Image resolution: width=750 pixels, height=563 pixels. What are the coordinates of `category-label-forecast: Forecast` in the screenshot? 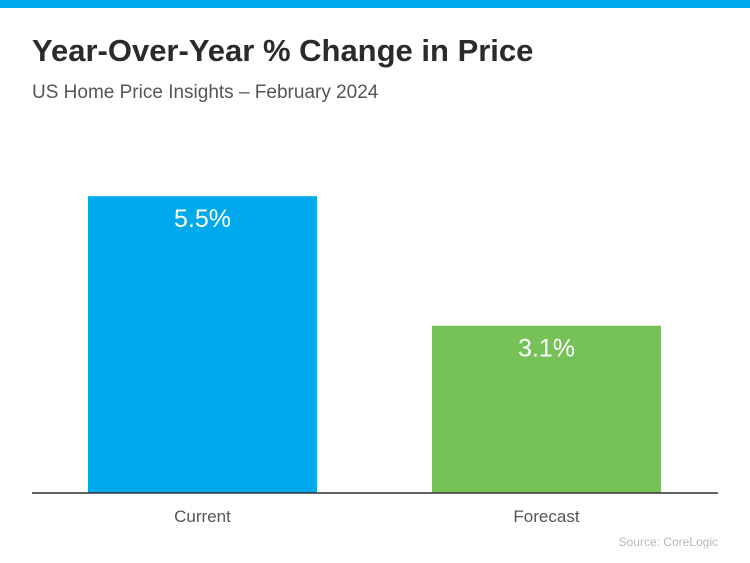 It's located at (546, 516).